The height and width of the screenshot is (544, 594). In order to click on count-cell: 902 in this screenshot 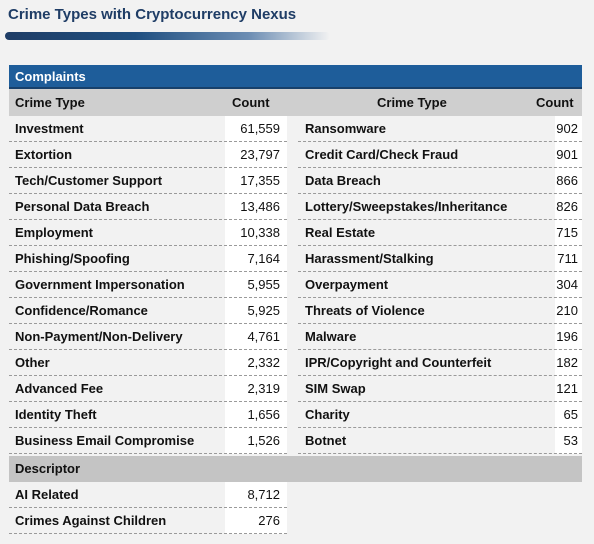, I will do `click(568, 129)`.